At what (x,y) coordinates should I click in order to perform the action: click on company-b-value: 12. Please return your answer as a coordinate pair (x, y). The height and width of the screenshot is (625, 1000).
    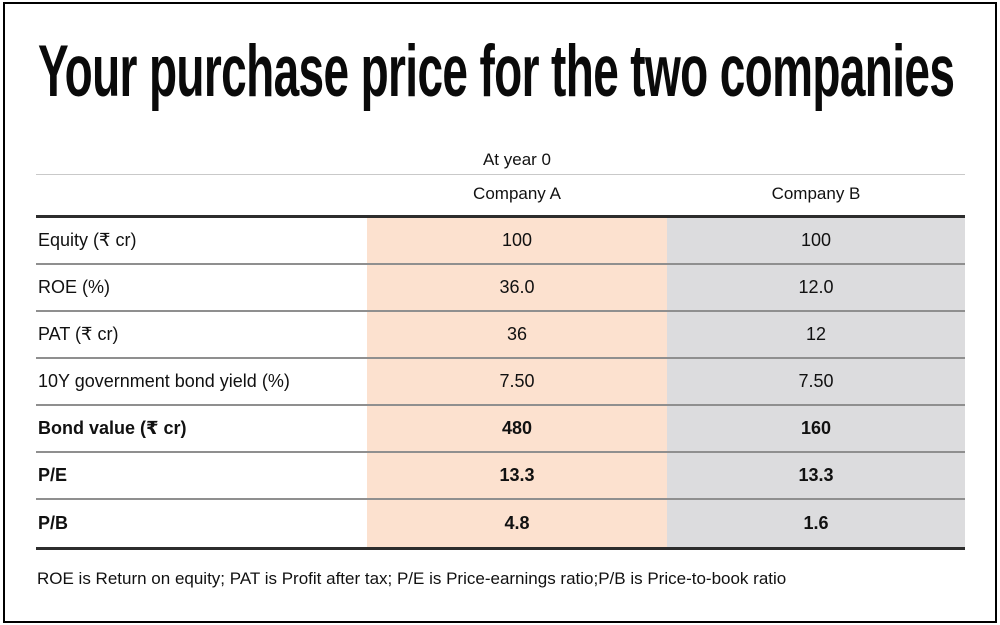
    Looking at the image, I should click on (816, 334).